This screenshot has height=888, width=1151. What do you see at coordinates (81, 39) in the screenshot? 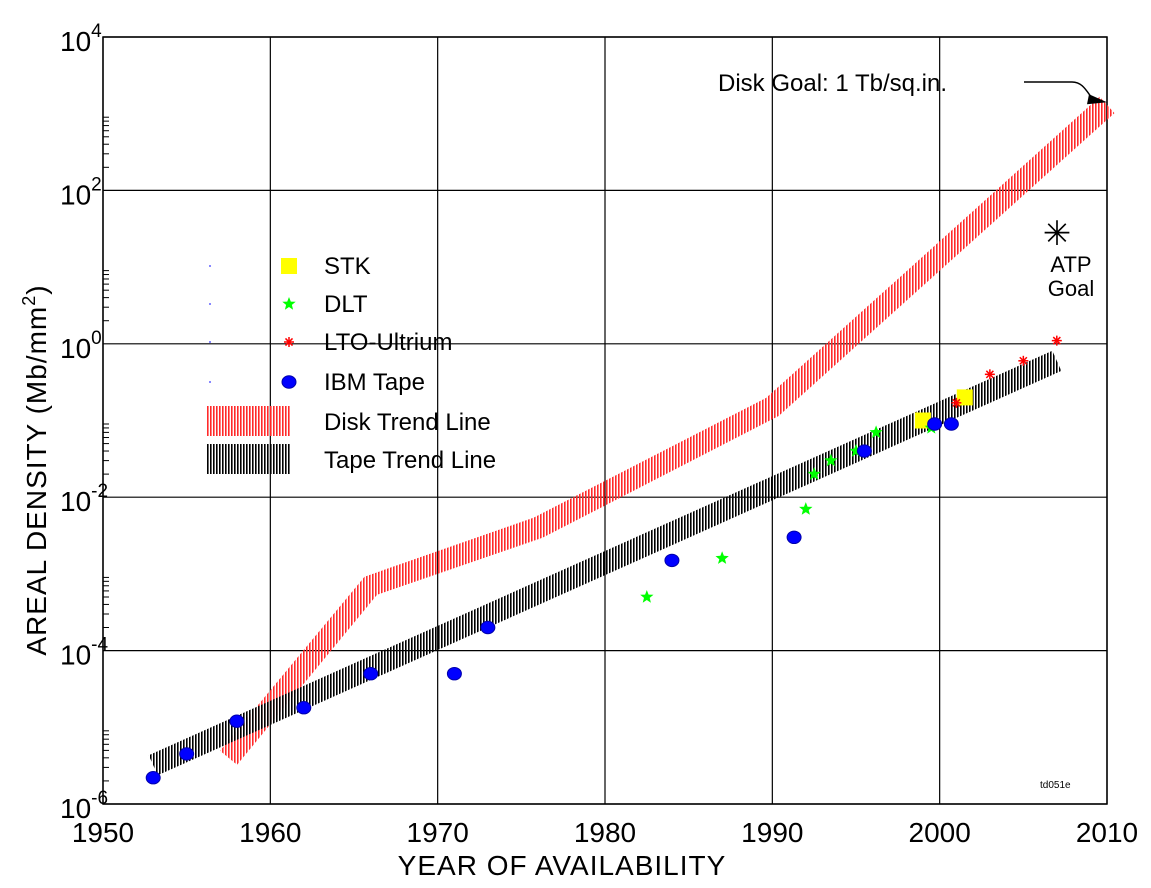
I see `y-tick-label: 10⁴` at bounding box center [81, 39].